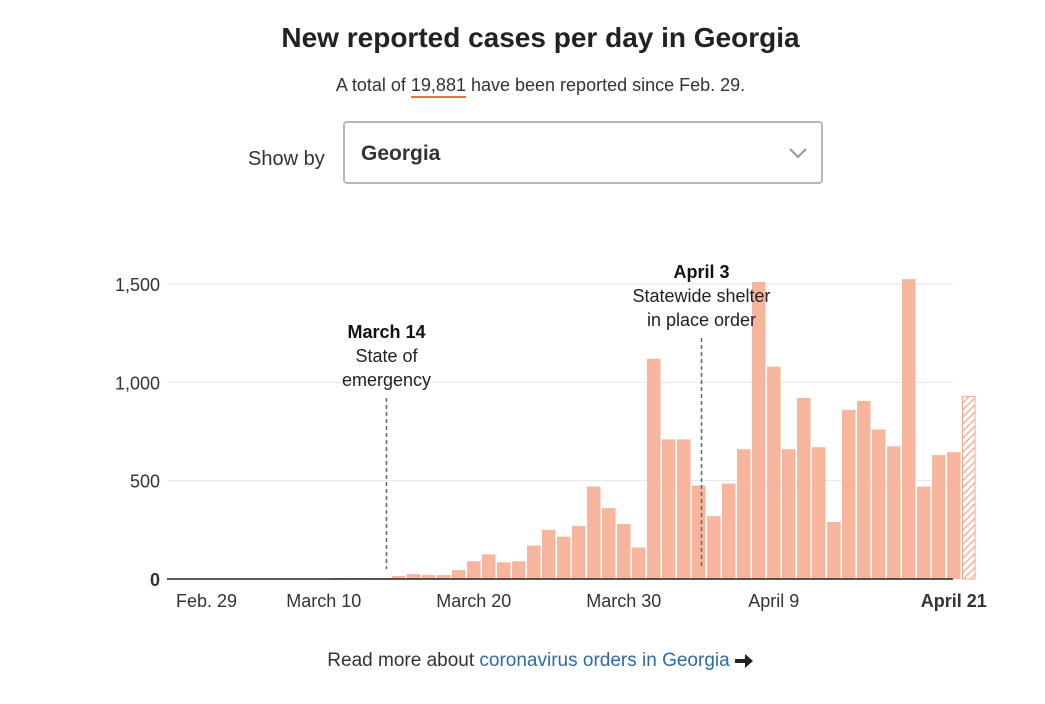 The width and height of the screenshot is (1045, 704). What do you see at coordinates (583, 152) in the screenshot?
I see `region-select: Georgia` at bounding box center [583, 152].